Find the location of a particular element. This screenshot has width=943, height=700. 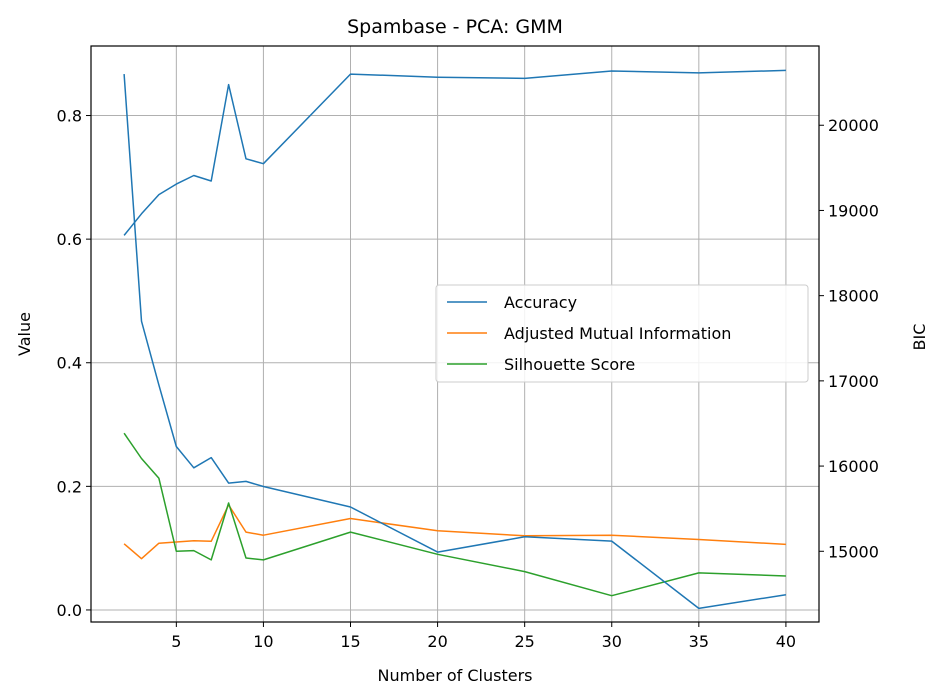

legend-label-accuracy: Accuracy is located at coordinates (540, 302).